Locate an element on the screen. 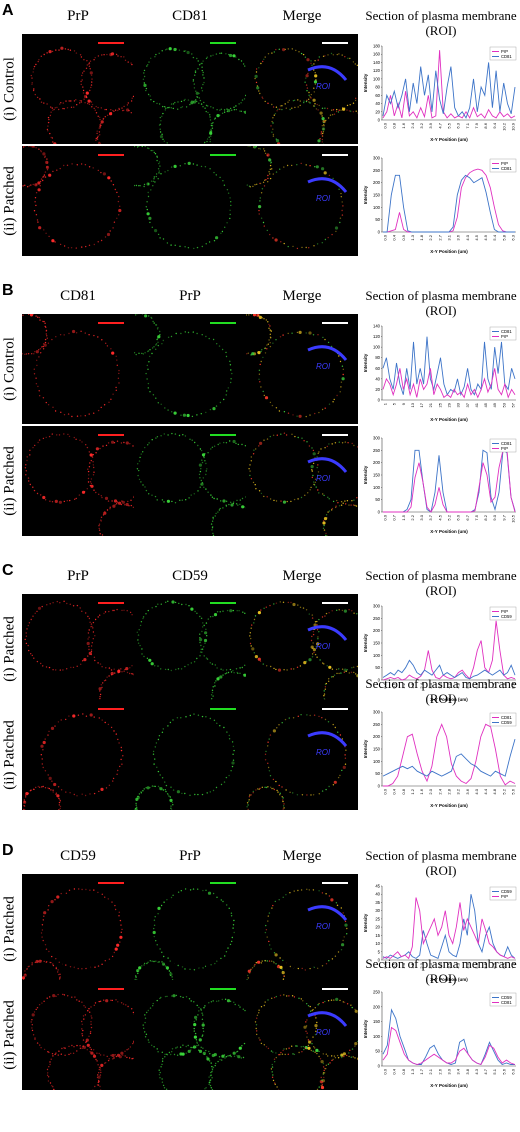  channel-title: CD81 is located at coordinates (190, 964).